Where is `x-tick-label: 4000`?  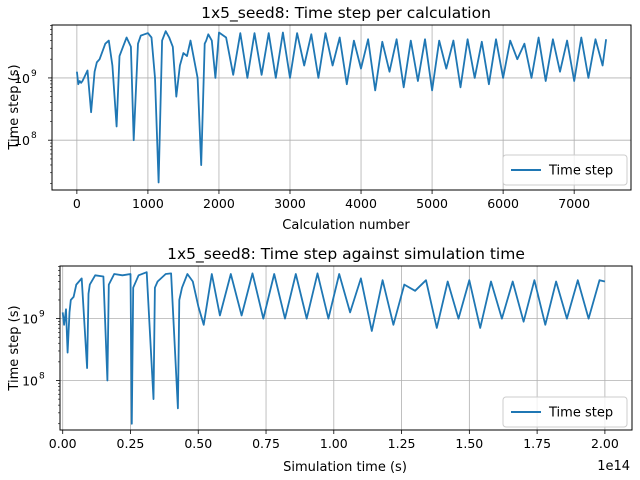
x-tick-label: 4000 is located at coordinates (361, 203).